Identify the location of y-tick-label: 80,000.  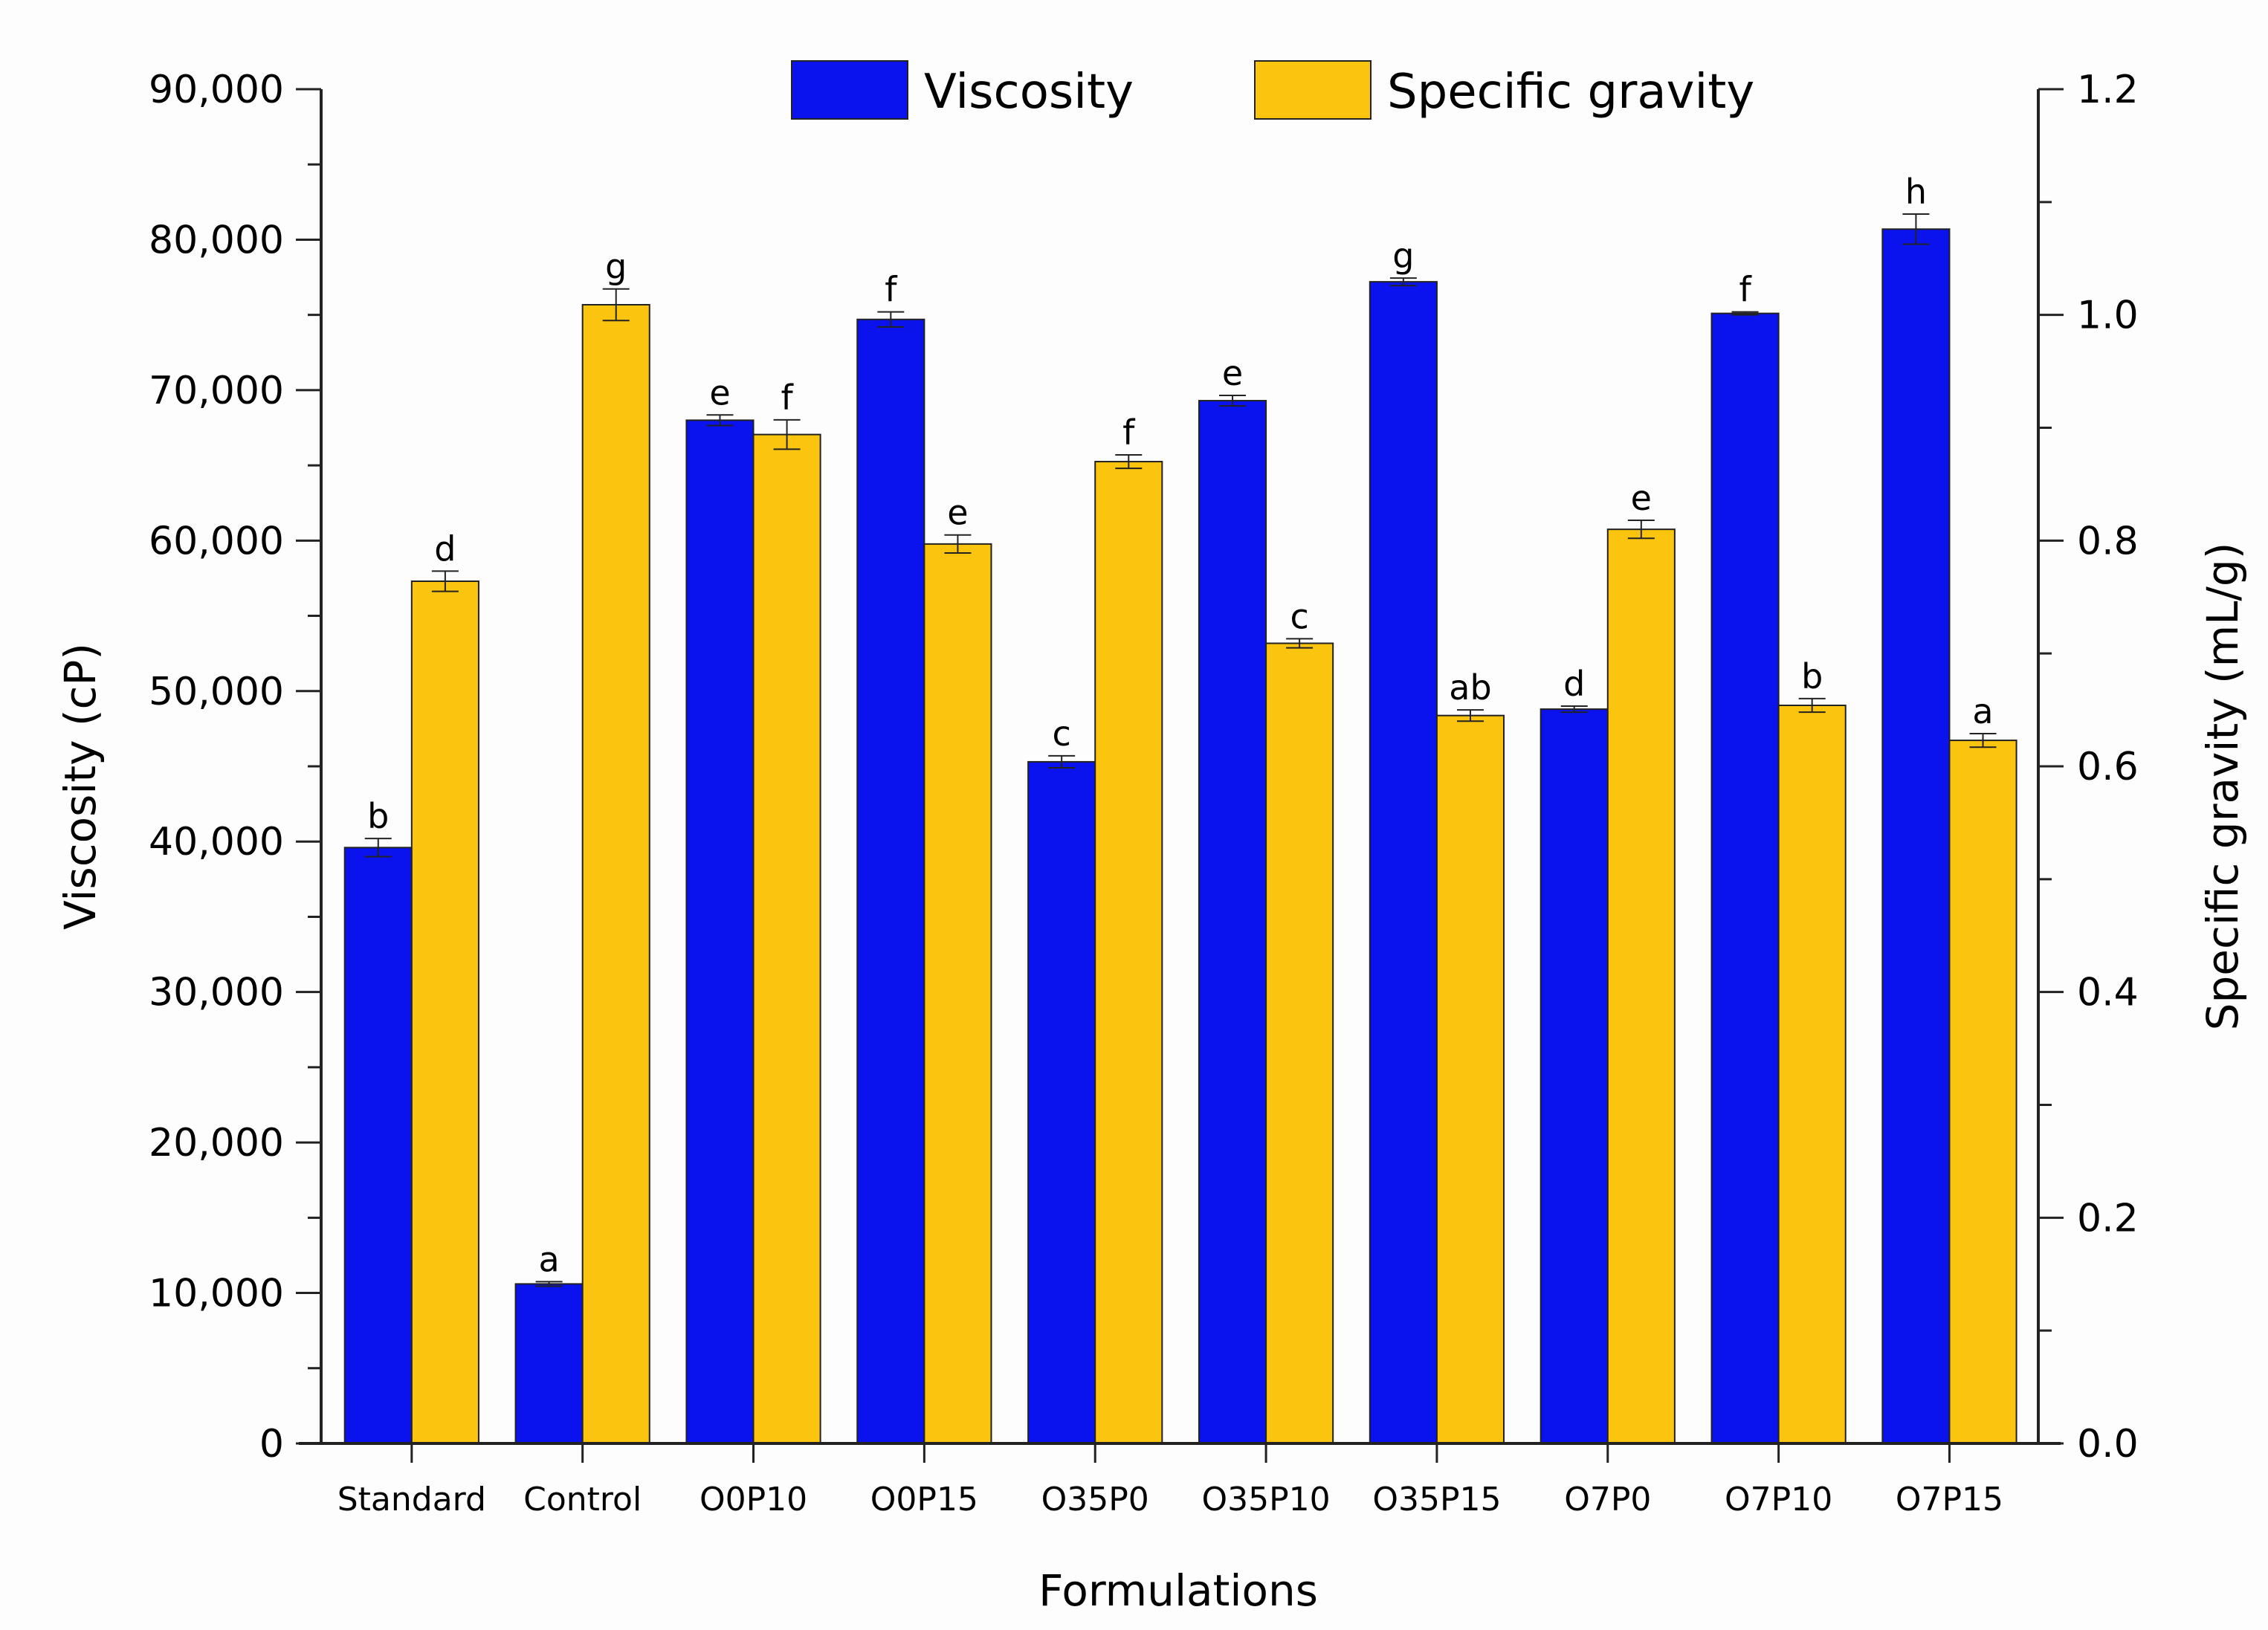
(217, 240).